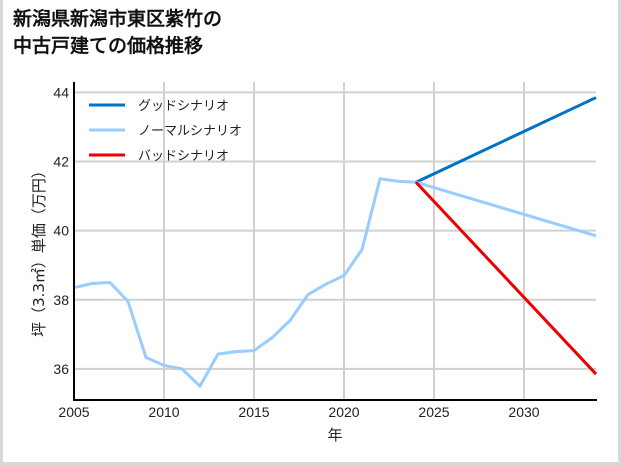 This screenshot has width=621, height=465. Describe the element at coordinates (343, 412) in the screenshot. I see `x-tick-label: 2020` at that location.